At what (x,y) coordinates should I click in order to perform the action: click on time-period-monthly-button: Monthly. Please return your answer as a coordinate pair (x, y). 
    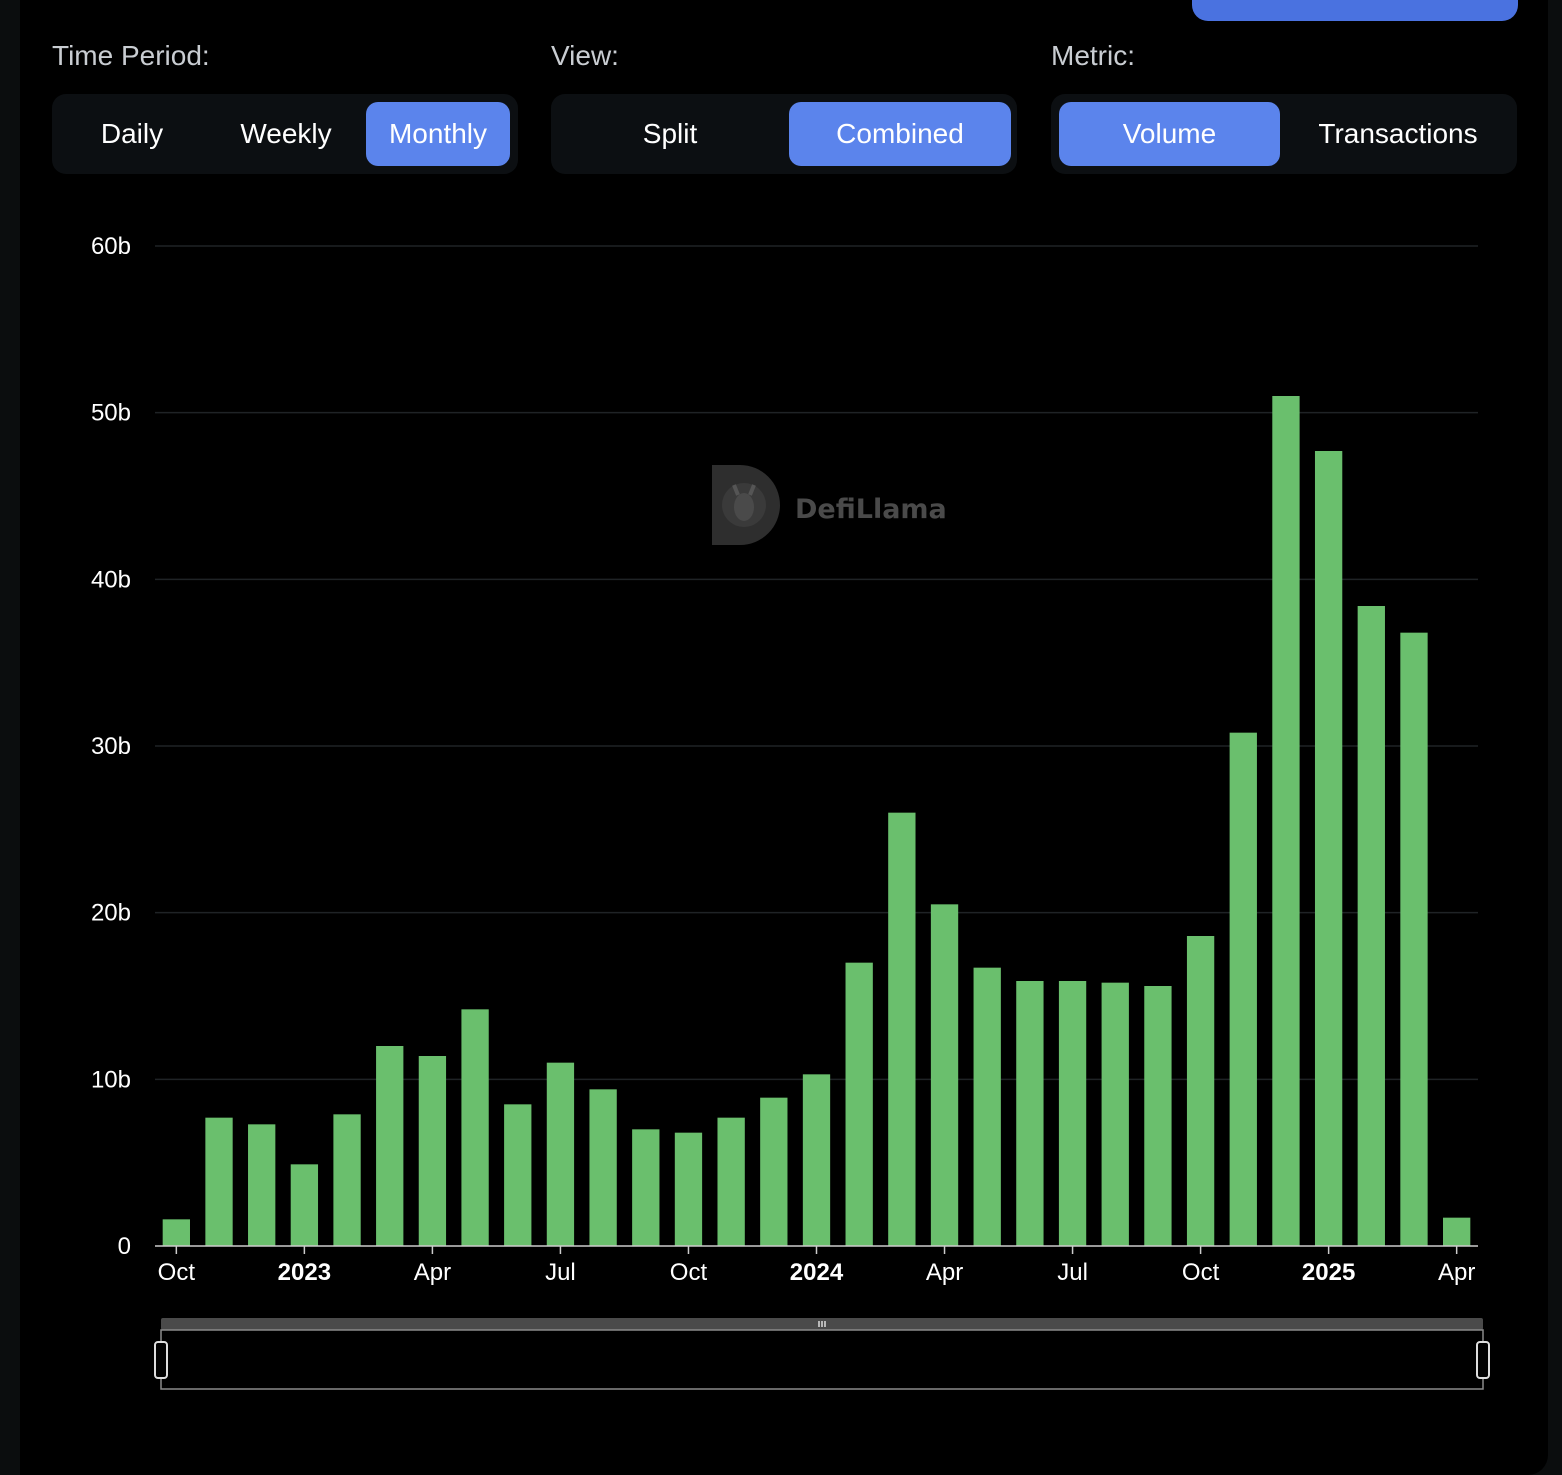
    Looking at the image, I should click on (438, 134).